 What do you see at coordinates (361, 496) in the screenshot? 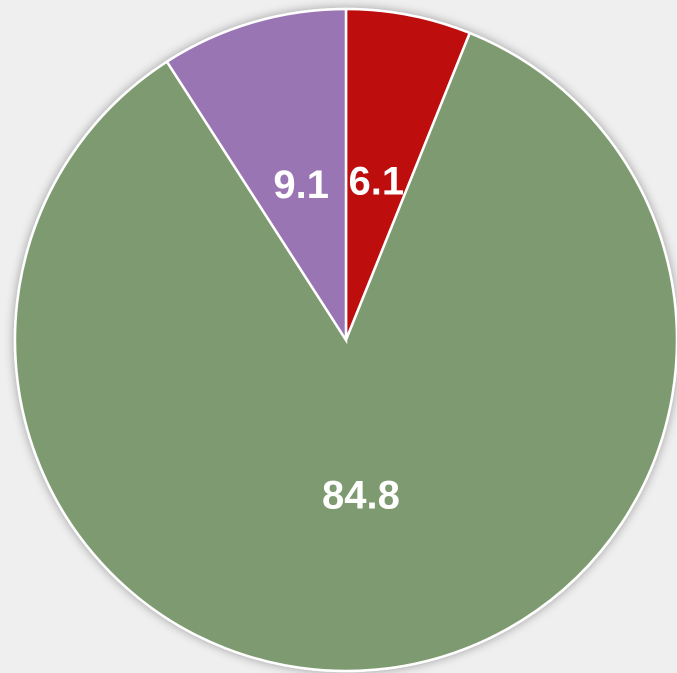
I see `data-label: 84.8` at bounding box center [361, 496].